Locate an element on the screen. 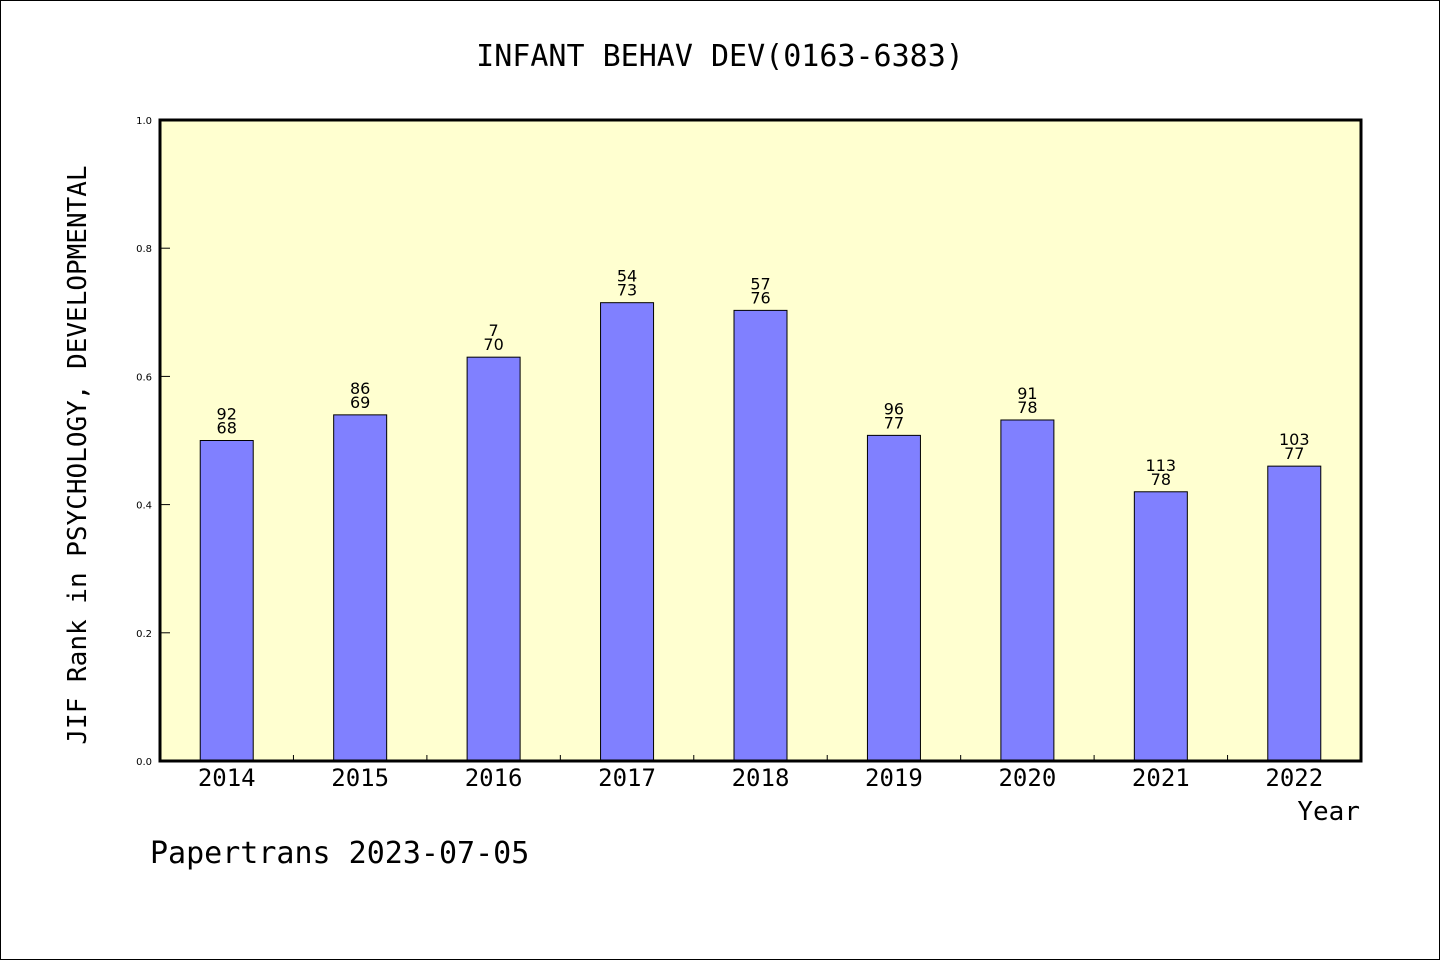 Image resolution: width=1440 pixels, height=960 pixels. bar-total-label: 76 is located at coordinates (760, 297).